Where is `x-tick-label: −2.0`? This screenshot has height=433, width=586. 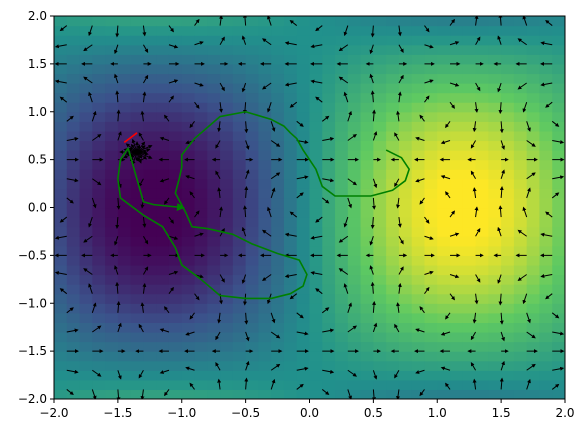
x-tick-label: −2.0 is located at coordinates (53, 413).